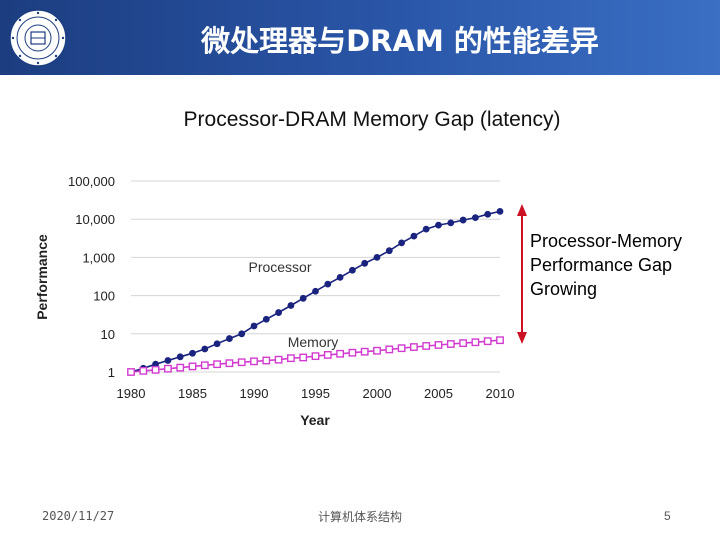 This screenshot has width=720, height=540. What do you see at coordinates (104, 296) in the screenshot?
I see `y-tick-label: 100` at bounding box center [104, 296].